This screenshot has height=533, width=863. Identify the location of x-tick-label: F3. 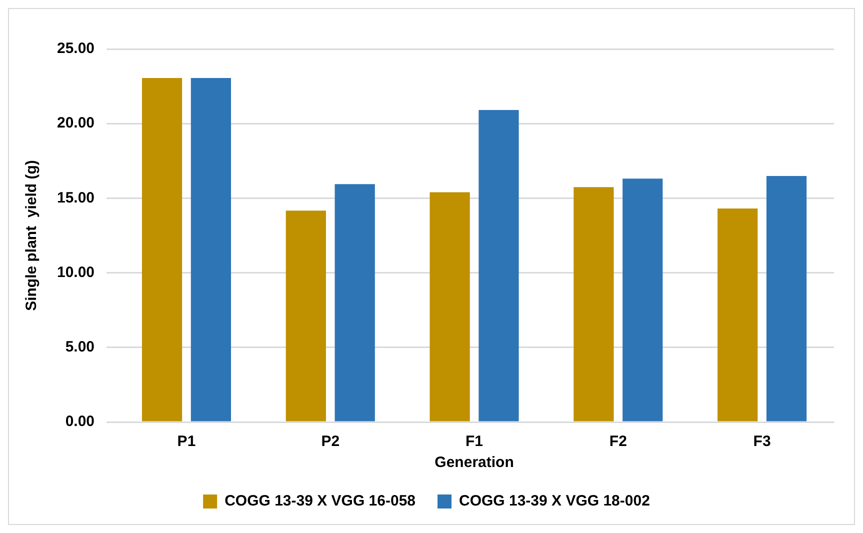
(762, 441).